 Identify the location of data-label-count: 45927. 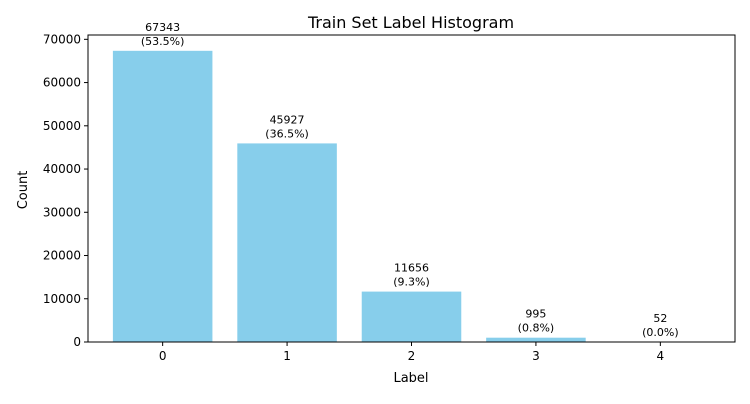
(287, 119).